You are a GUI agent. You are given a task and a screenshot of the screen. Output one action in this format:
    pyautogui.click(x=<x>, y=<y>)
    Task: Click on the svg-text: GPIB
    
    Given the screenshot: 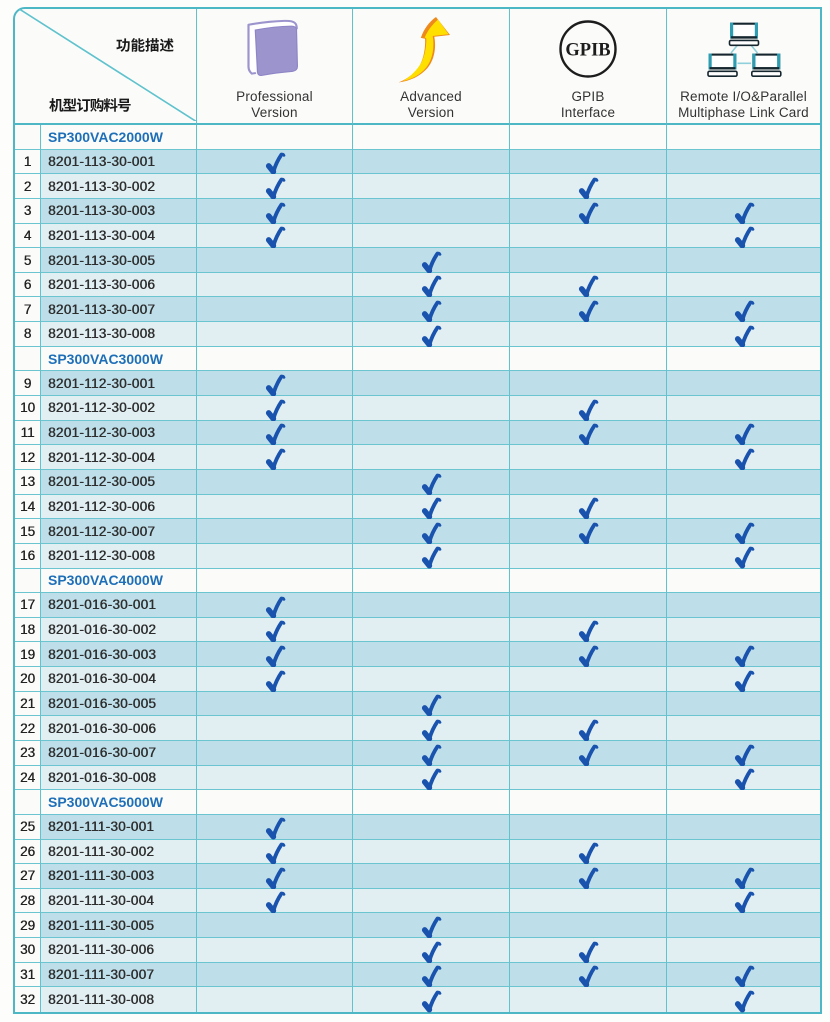 What is the action you would take?
    pyautogui.click(x=587, y=51)
    